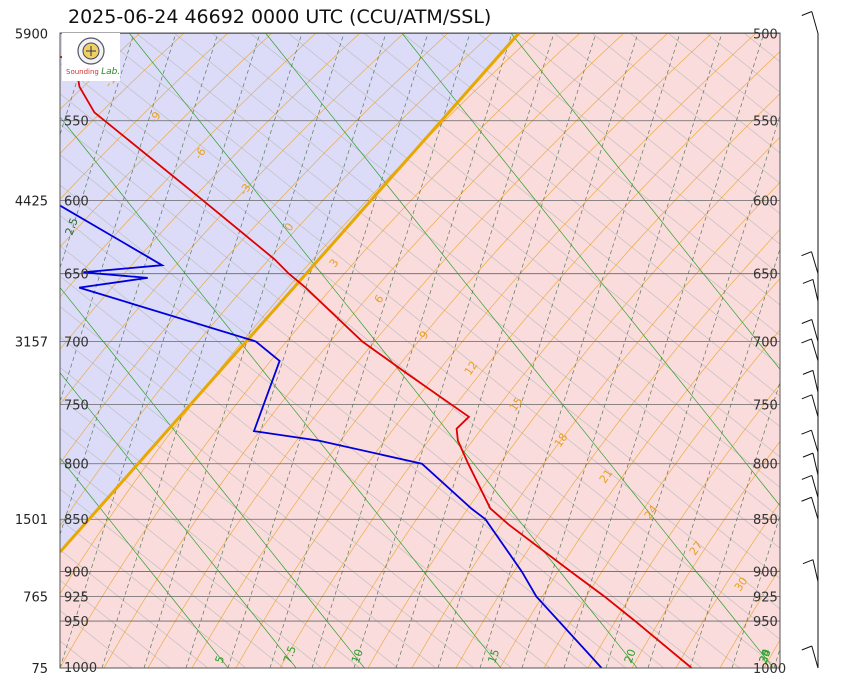  I want to click on height-label: 765, so click(35, 598).